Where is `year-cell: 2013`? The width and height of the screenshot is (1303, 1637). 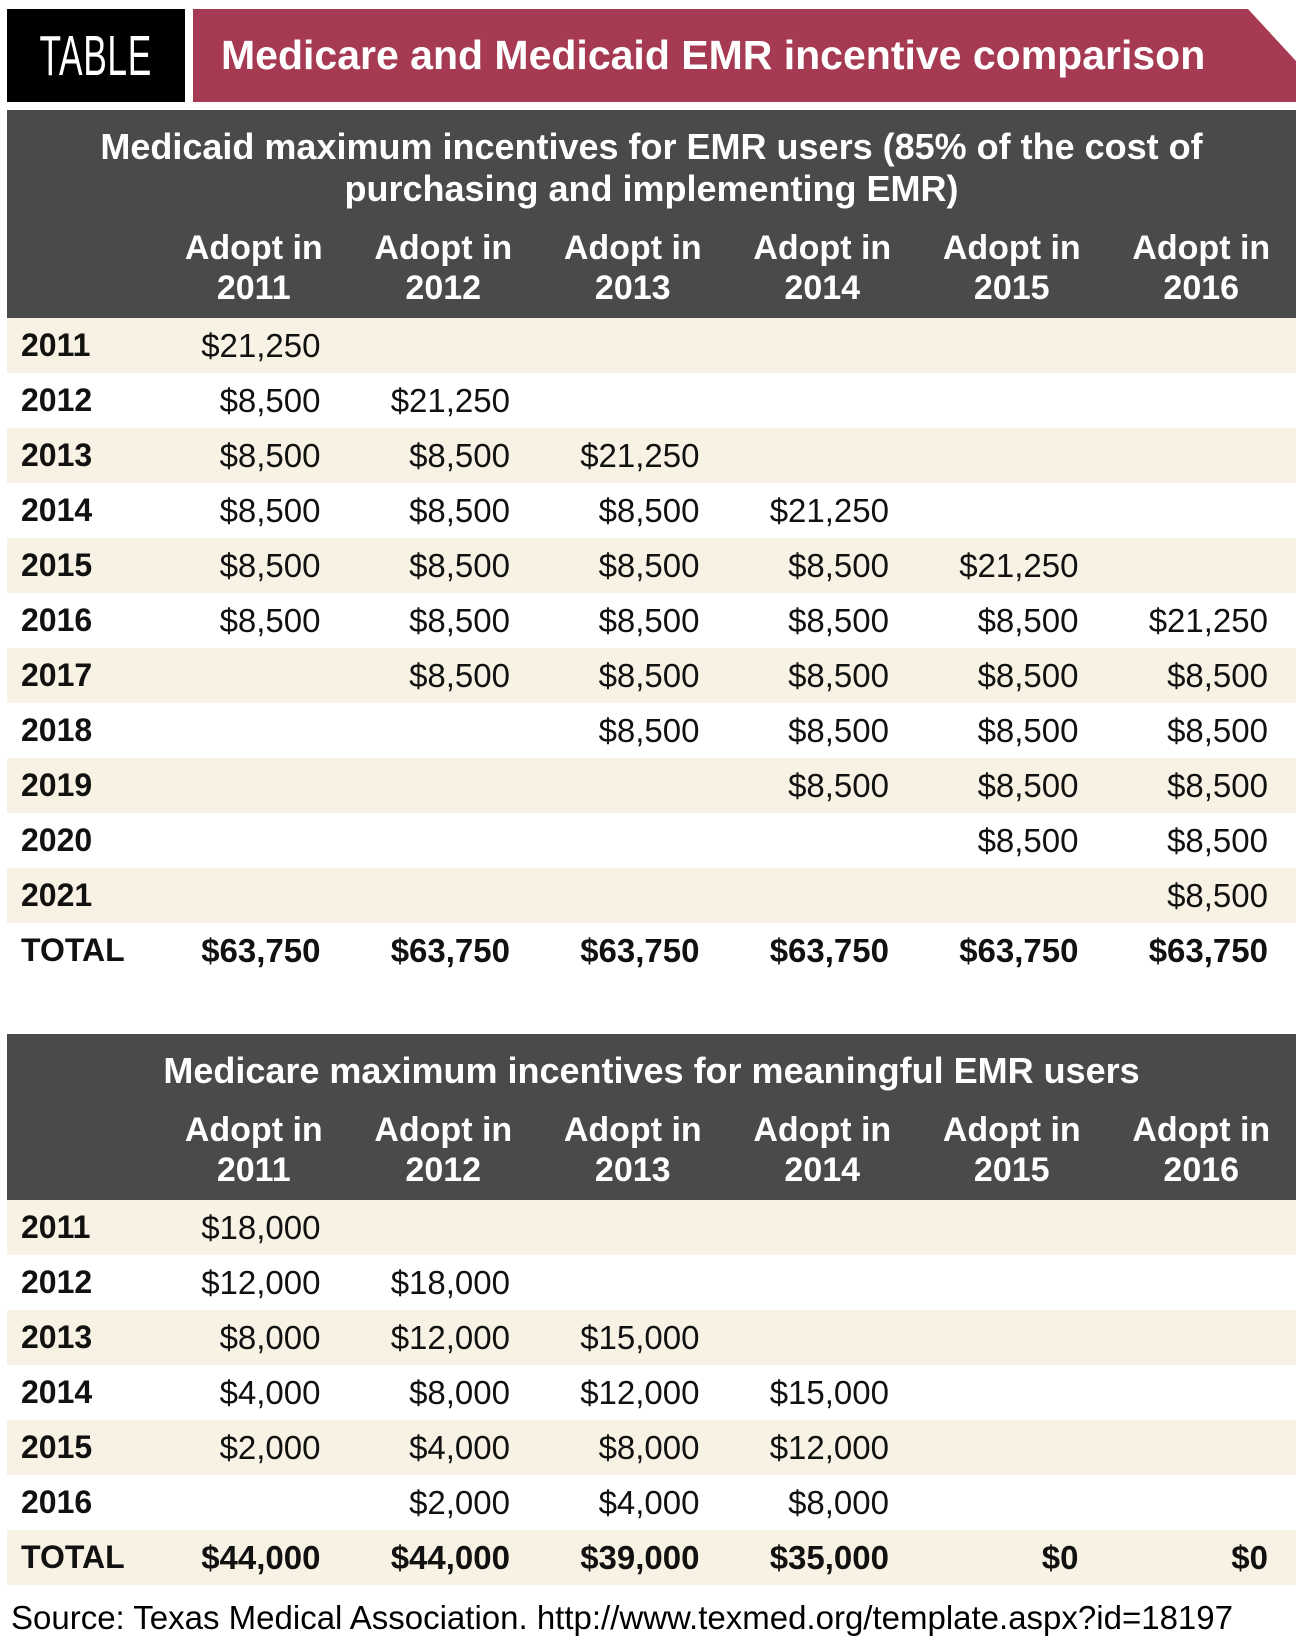
year-cell: 2013 is located at coordinates (57, 455).